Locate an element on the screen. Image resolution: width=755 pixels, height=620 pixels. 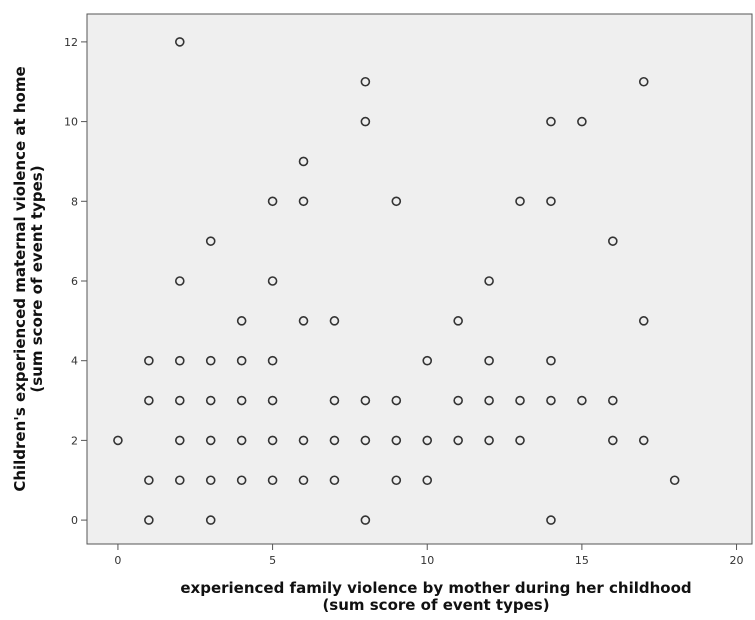
y-tick-label: 4 is located at coordinates (74, 361).